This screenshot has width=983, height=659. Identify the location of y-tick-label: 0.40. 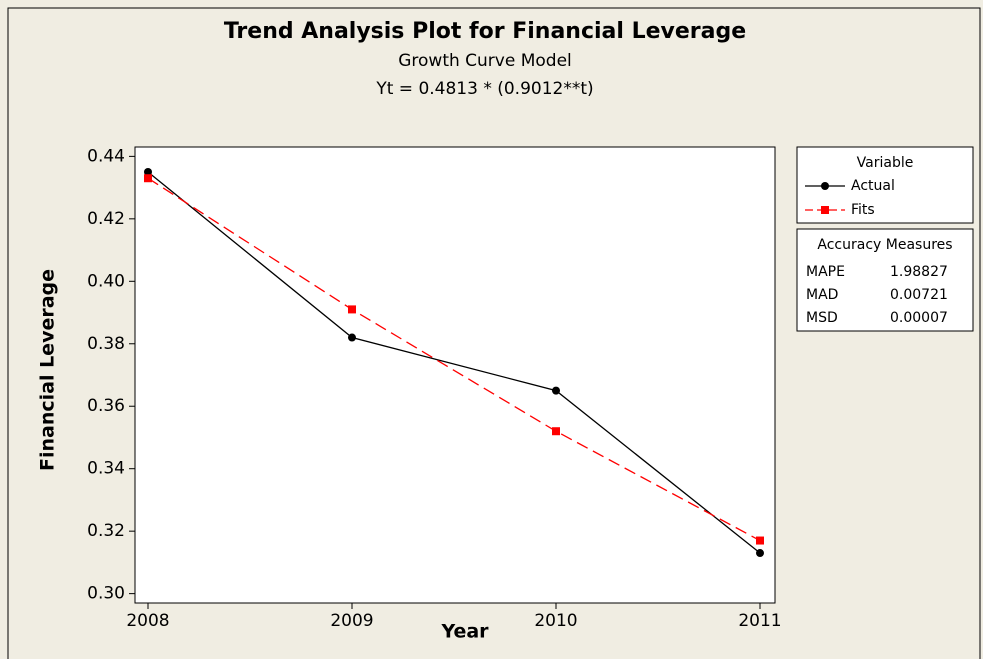
(106, 281).